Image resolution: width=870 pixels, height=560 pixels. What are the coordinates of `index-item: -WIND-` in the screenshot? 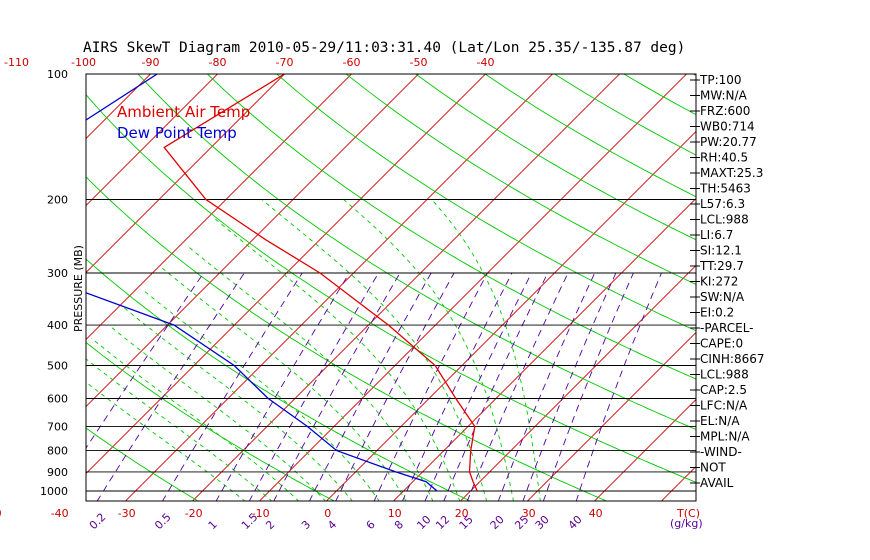 It's located at (721, 452).